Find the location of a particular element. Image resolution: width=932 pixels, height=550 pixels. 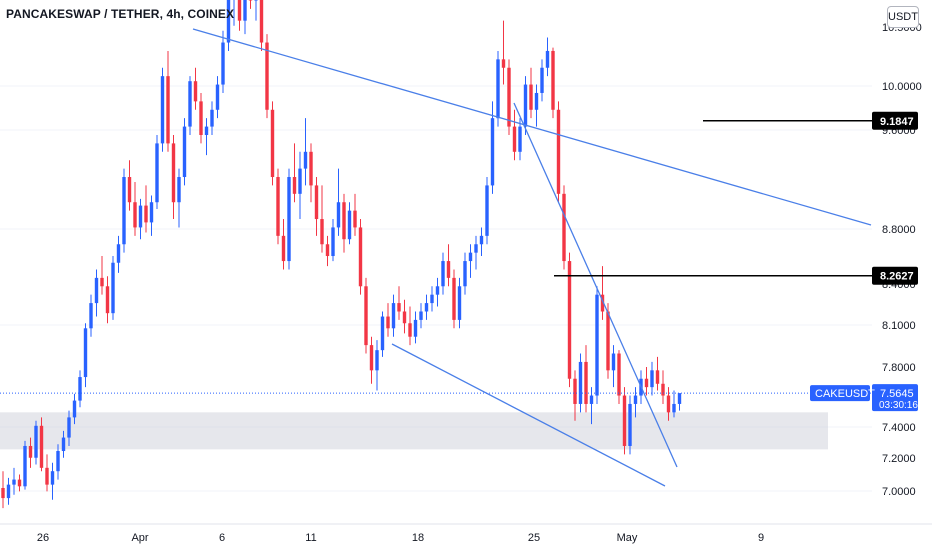

x-tick-label: 25 is located at coordinates (534, 538).